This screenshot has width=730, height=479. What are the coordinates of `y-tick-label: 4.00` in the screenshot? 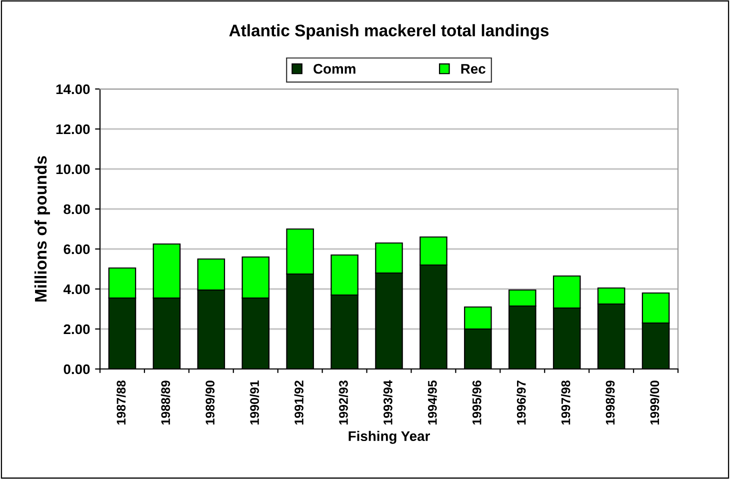 It's located at (76, 289).